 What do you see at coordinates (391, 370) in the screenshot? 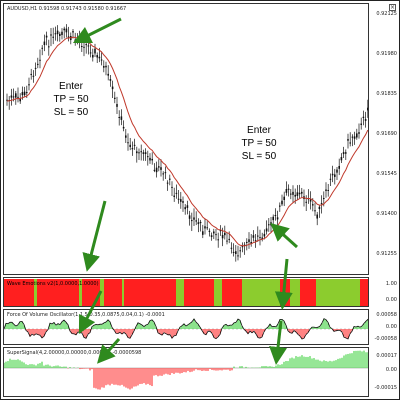
I see `hist-tick: 0.00` at bounding box center [391, 370].